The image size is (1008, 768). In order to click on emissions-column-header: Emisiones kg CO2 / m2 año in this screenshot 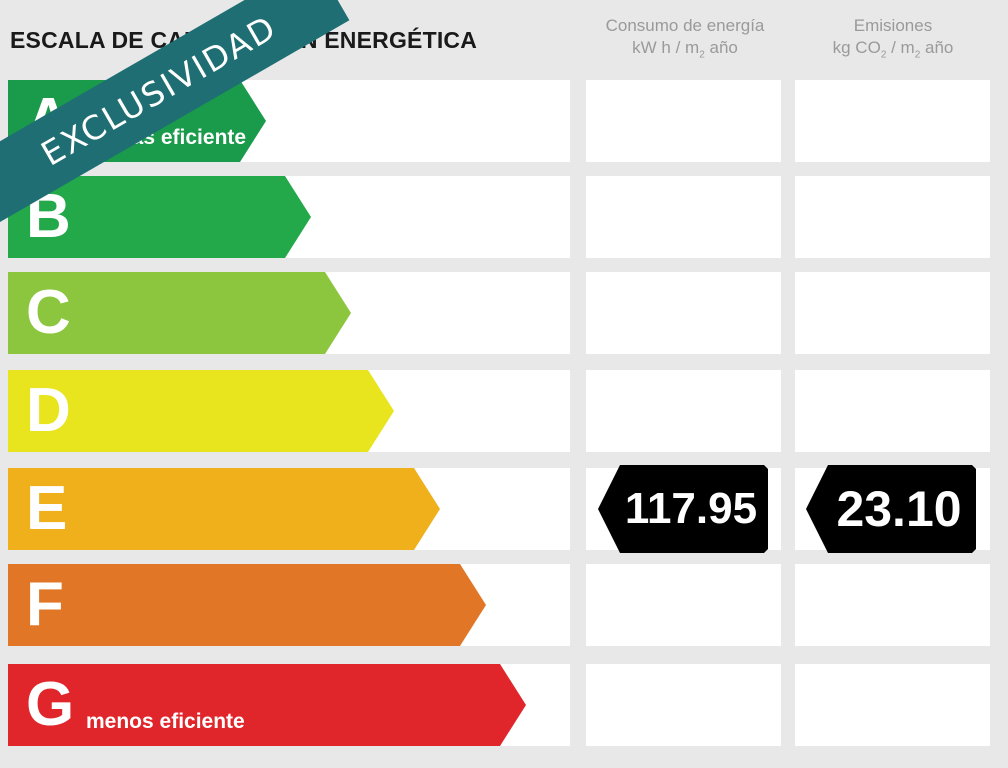, I will do `click(893, 40)`.